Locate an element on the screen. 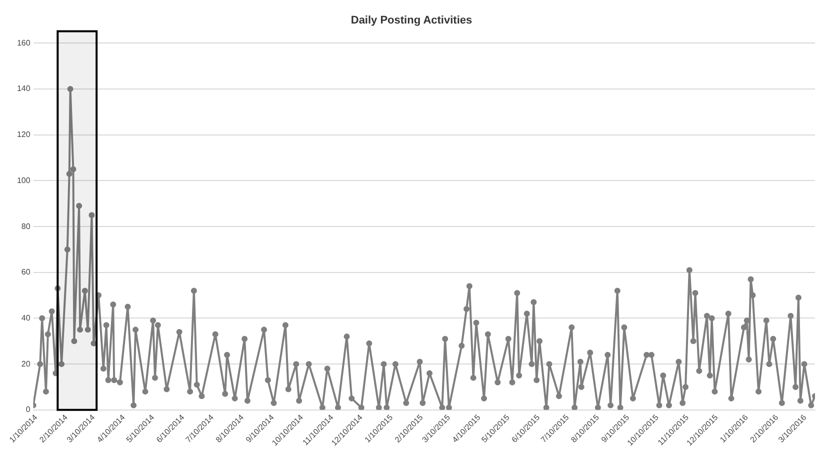 The width and height of the screenshot is (835, 459). y-tick-label: 120 is located at coordinates (23, 135).